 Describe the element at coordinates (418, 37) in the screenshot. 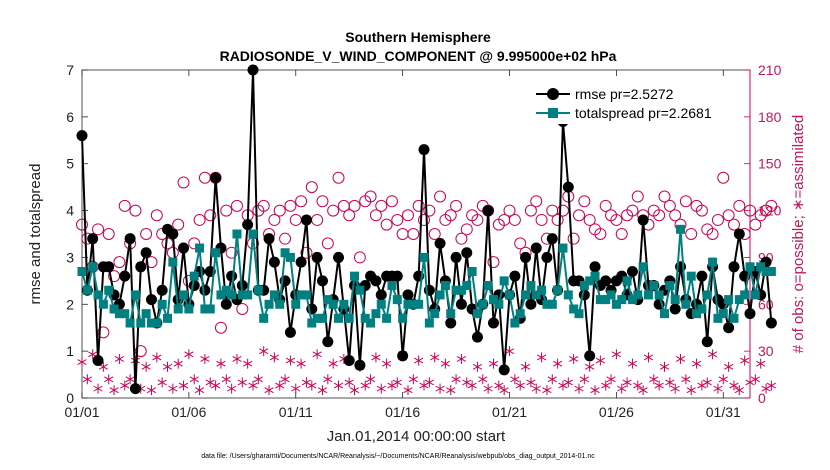

I see `chart-title: Southern Hemisphere` at that location.